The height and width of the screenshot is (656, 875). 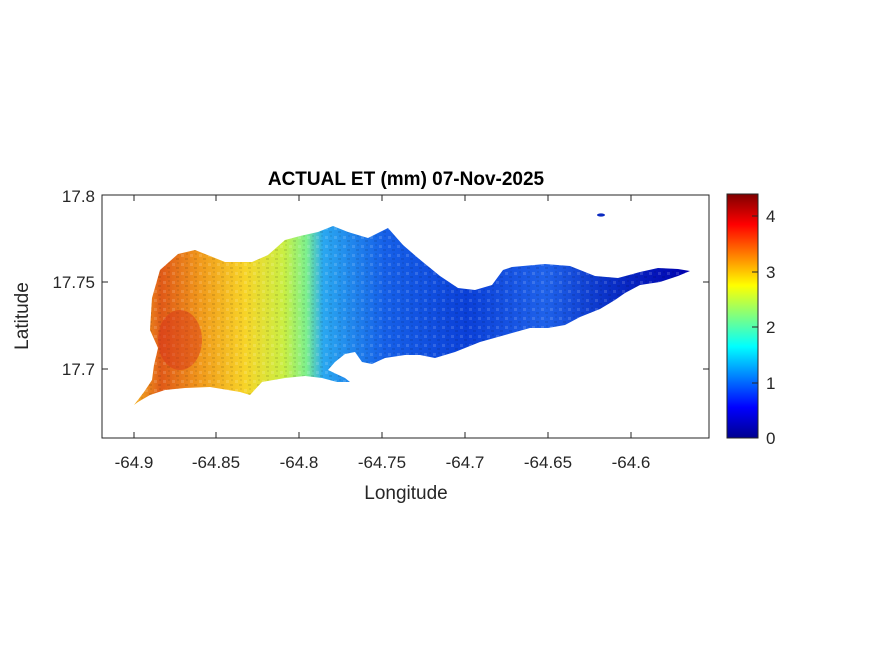 I want to click on west-hotspot, so click(x=180, y=340).